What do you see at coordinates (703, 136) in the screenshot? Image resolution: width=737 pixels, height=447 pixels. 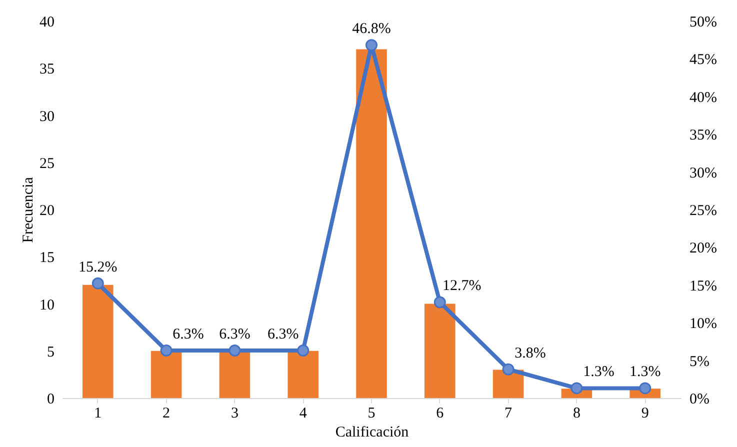 I see `y2-tick-label: 35%` at bounding box center [703, 136].